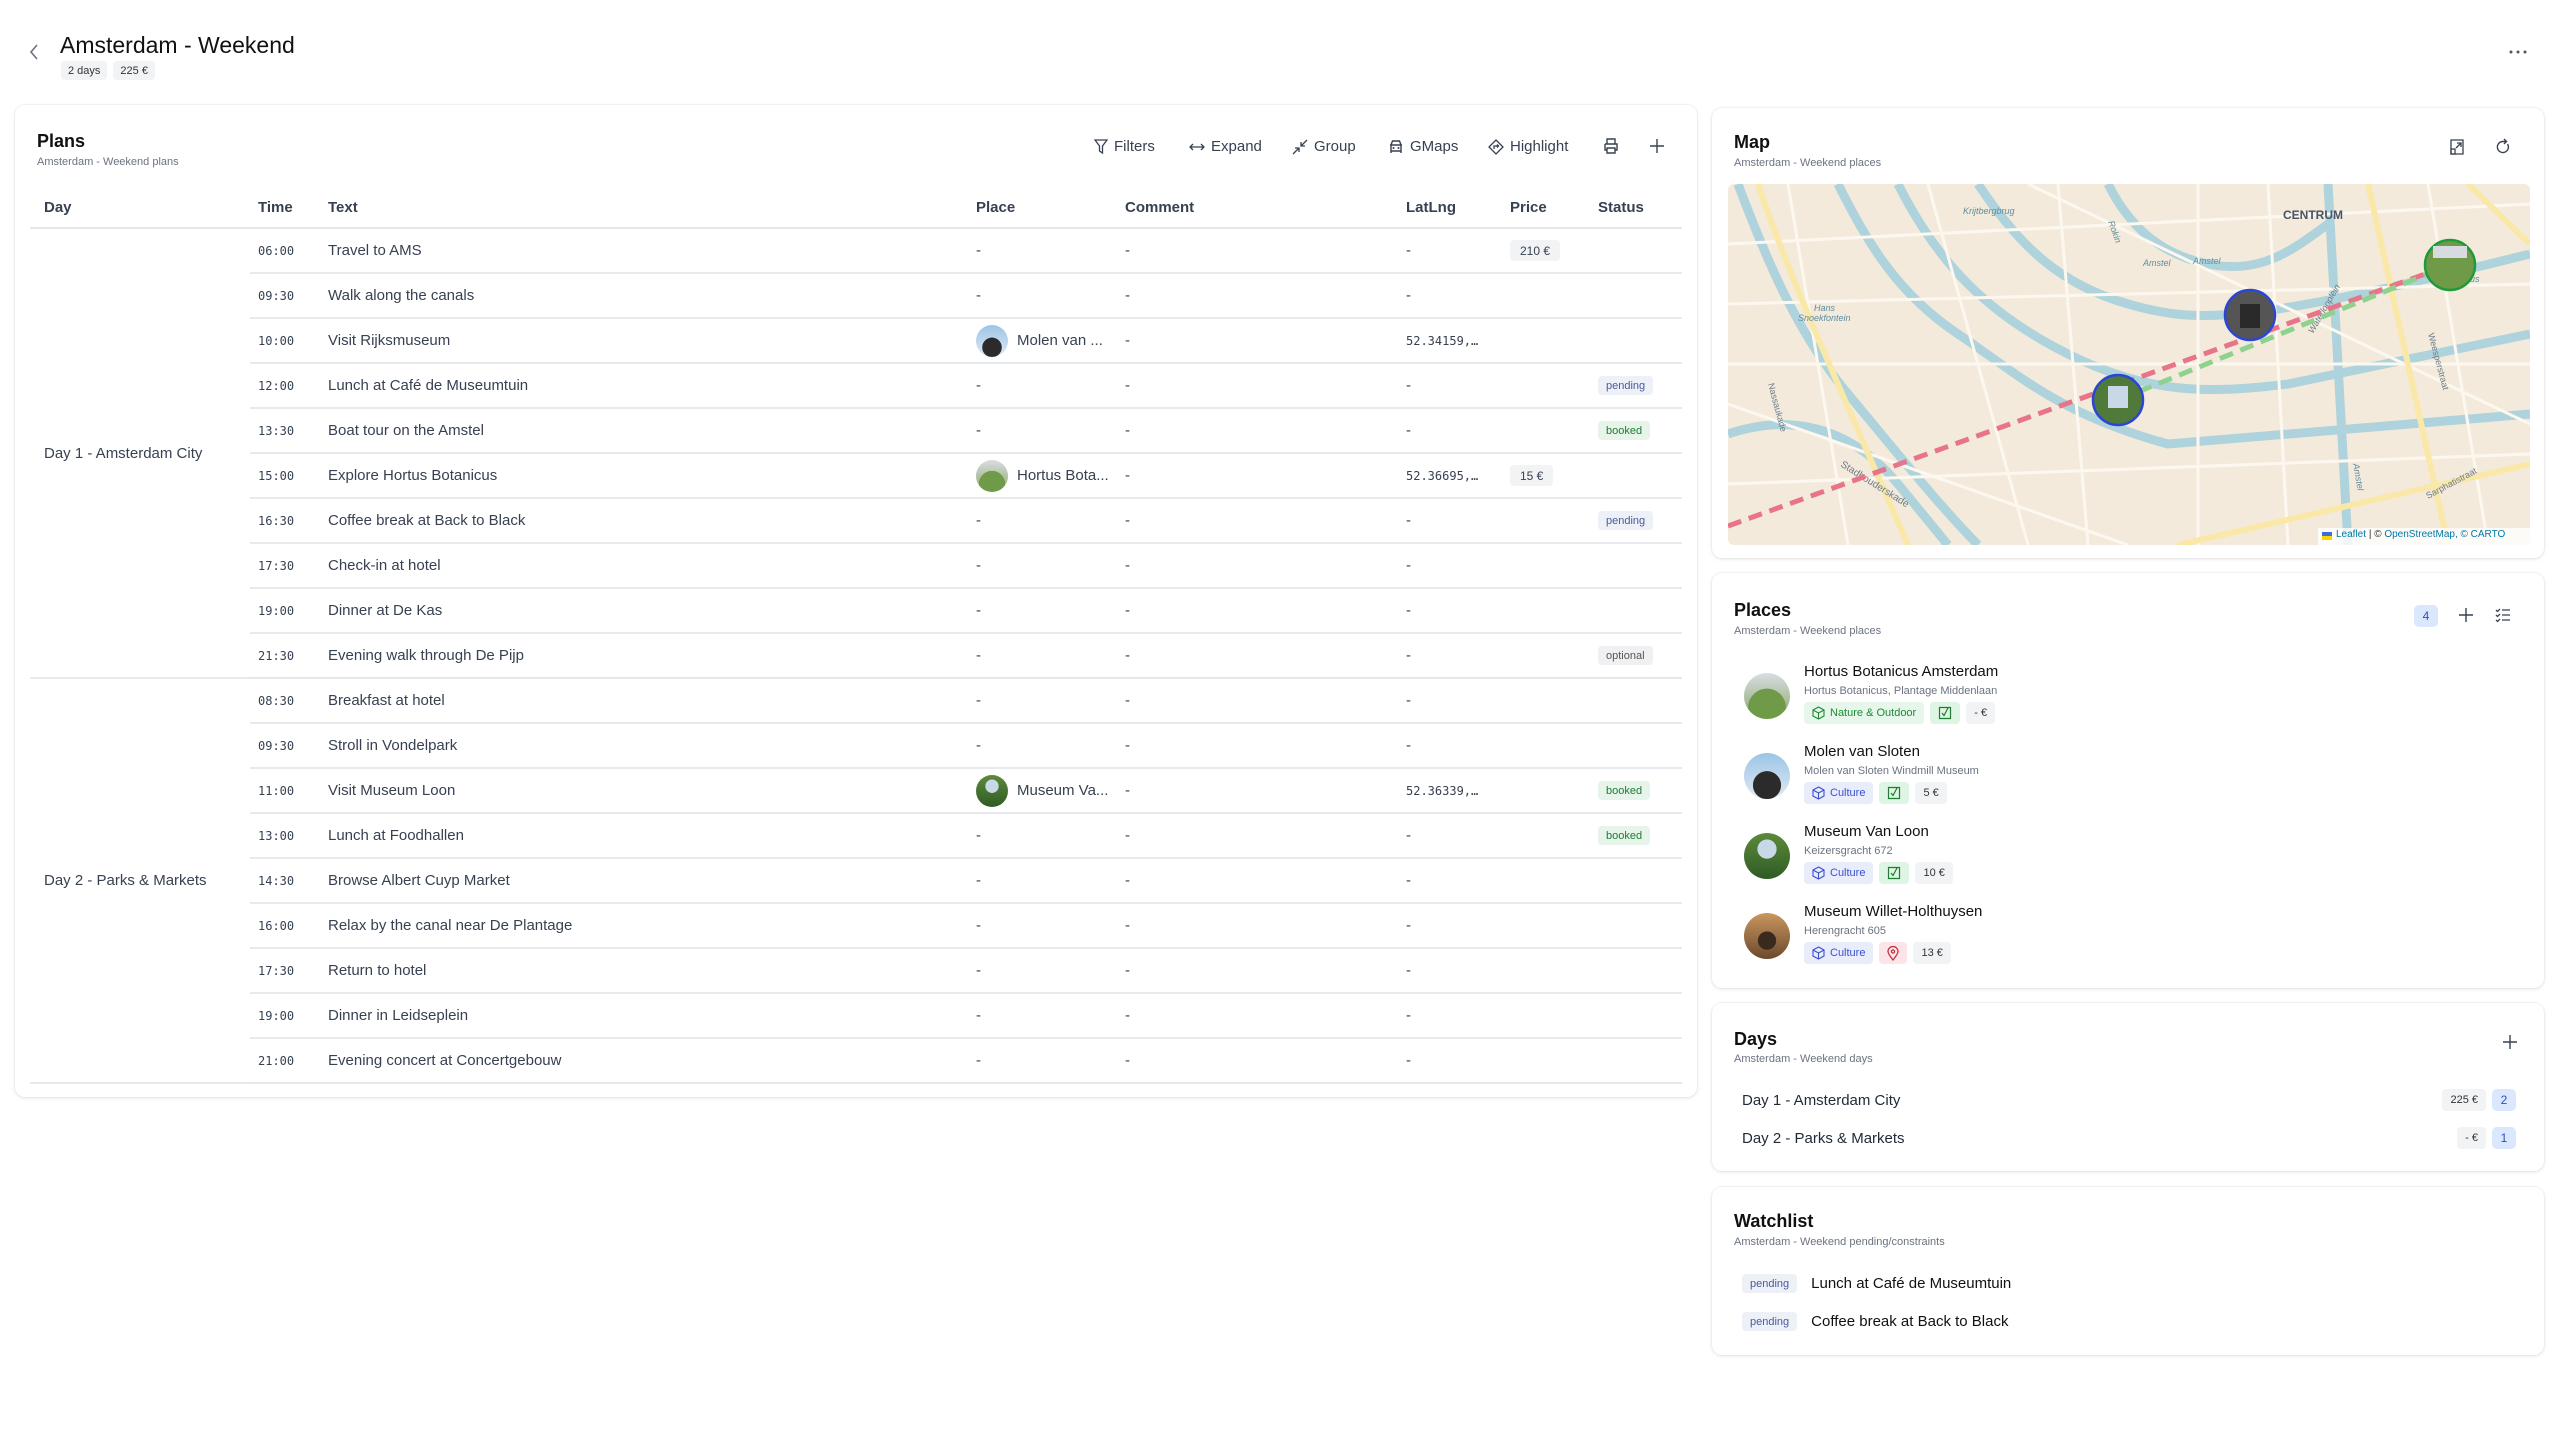  I want to click on text-cell: Dinner in Leidseplein, so click(644, 1016).